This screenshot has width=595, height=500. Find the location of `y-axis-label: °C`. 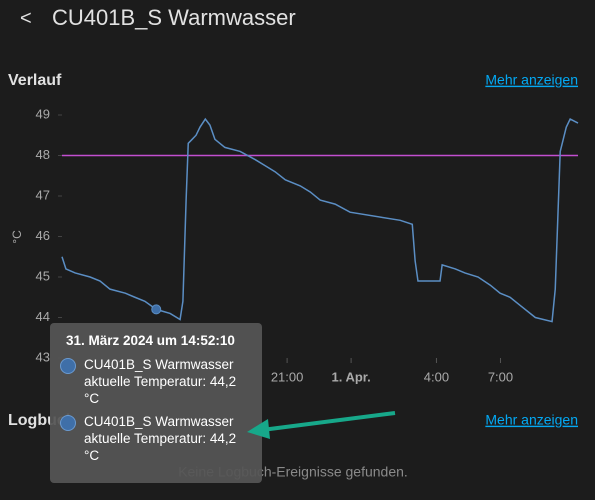

y-axis-label: °C is located at coordinates (17, 237).